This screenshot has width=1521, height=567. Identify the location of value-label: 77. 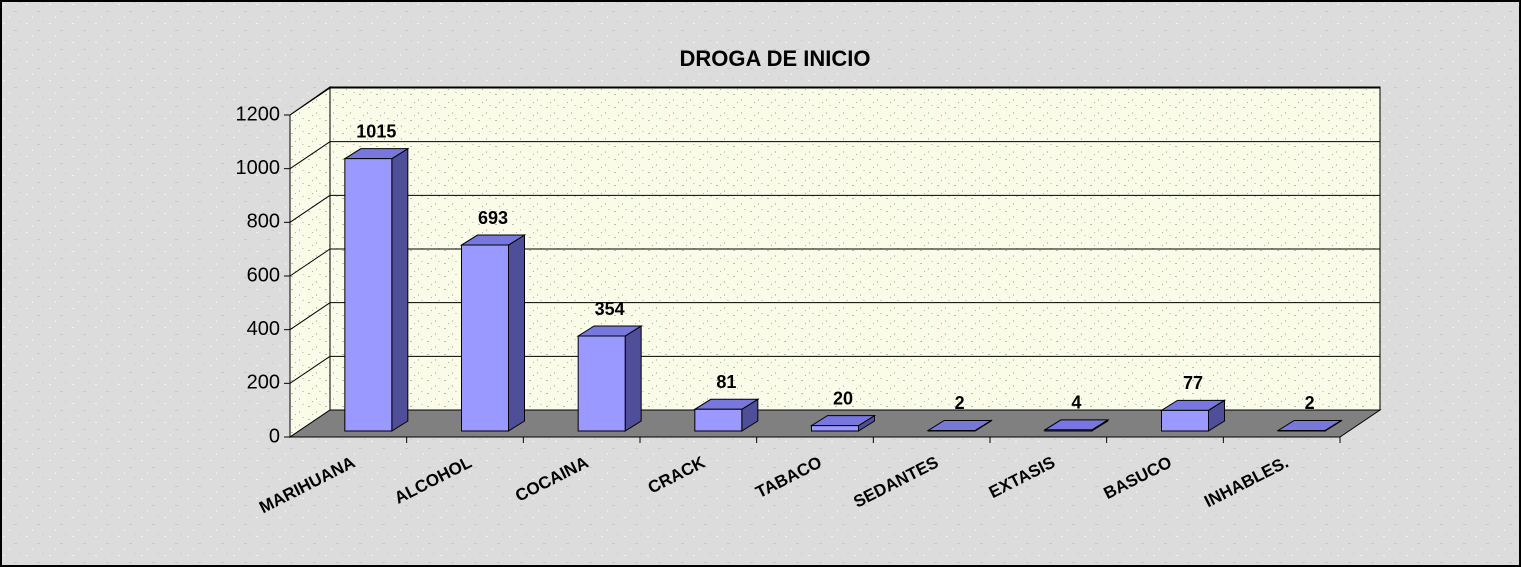
(1193, 383).